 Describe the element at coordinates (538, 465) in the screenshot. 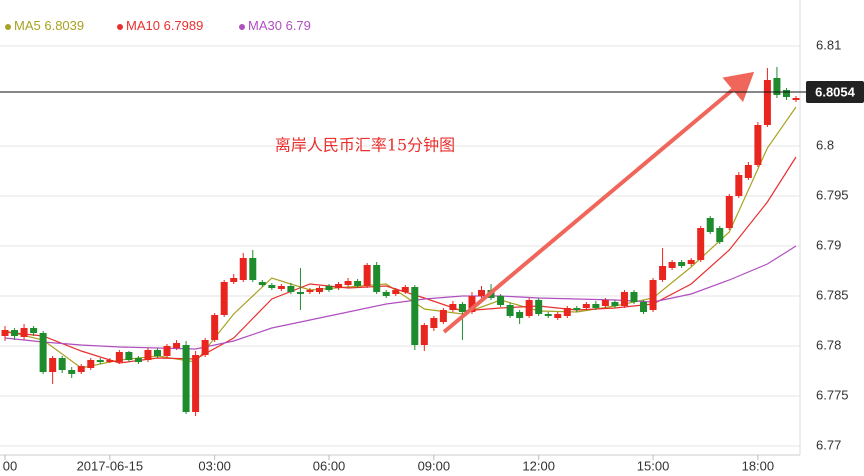

I see `x-tick-label: 12:00` at that location.